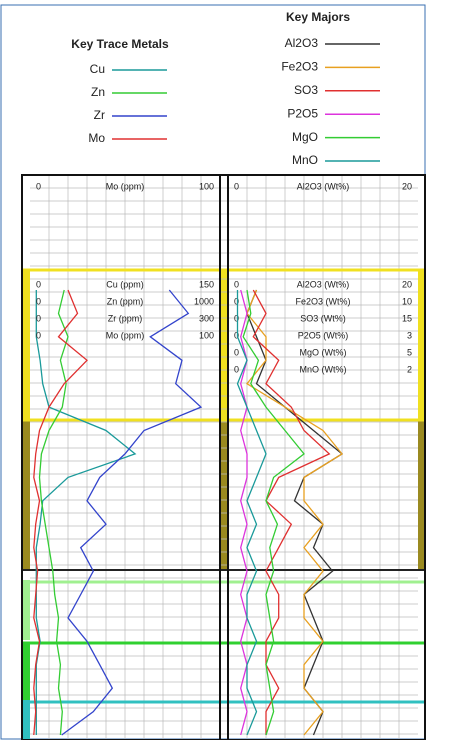  Describe the element at coordinates (125, 301) in the screenshot. I see `axis-label: Zn (ppm)` at that location.